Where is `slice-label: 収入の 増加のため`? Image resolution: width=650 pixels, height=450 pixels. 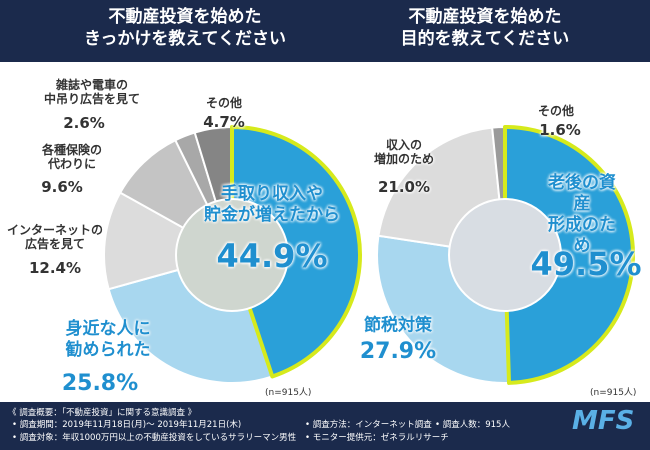
slice-label: 収入の 増加のため is located at coordinates (404, 152).